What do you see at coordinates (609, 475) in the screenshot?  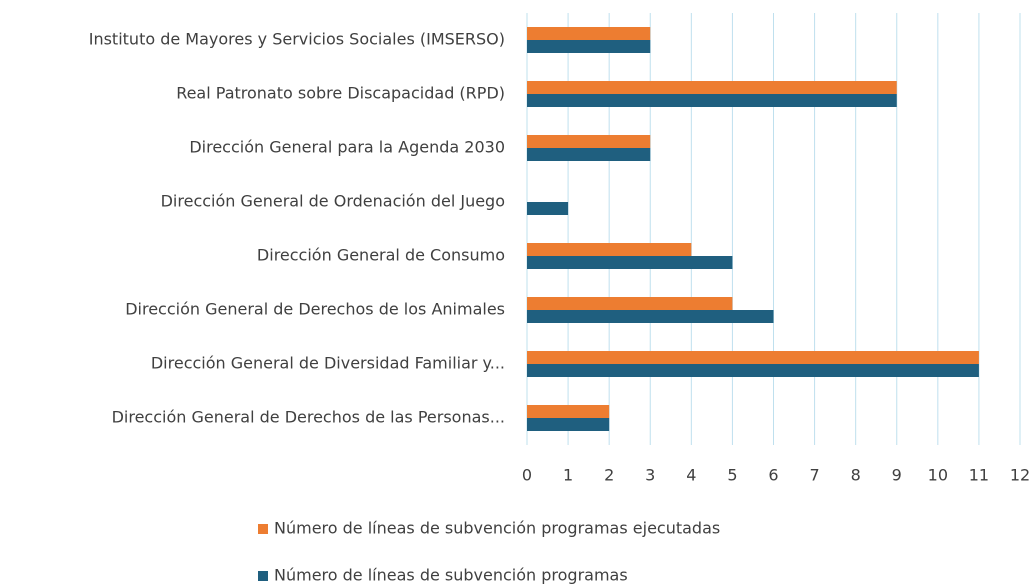 I see `x-tick-label: 2` at bounding box center [609, 475].